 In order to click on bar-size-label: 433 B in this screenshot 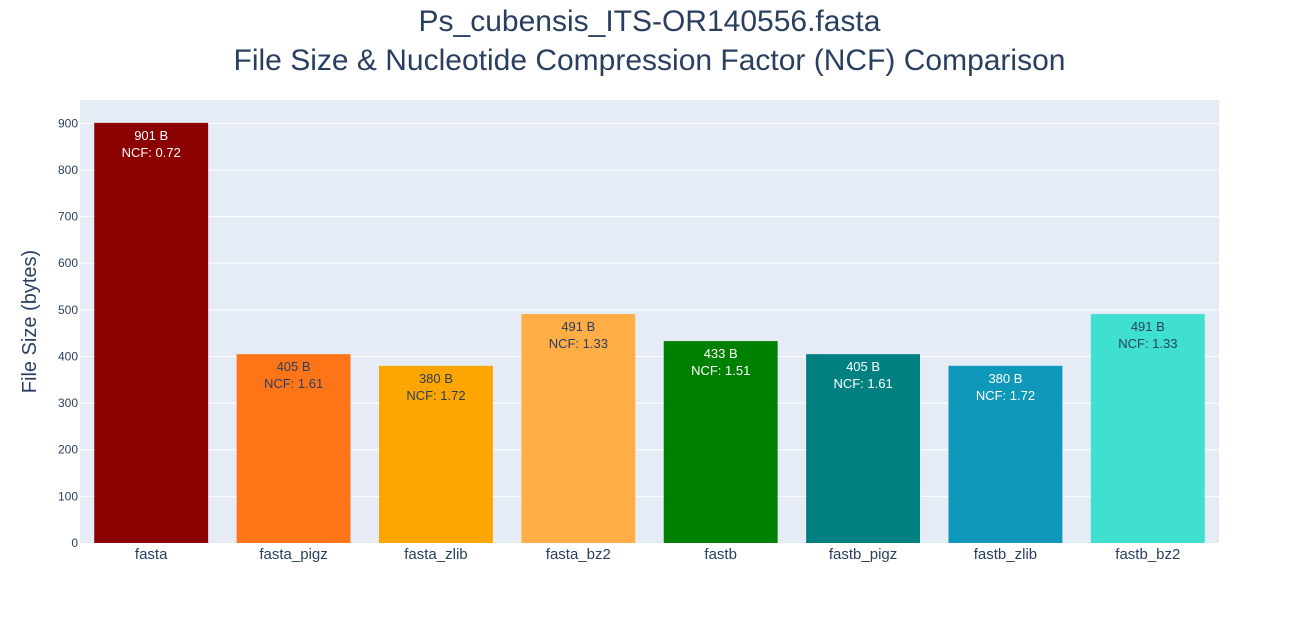, I will do `click(721, 353)`.